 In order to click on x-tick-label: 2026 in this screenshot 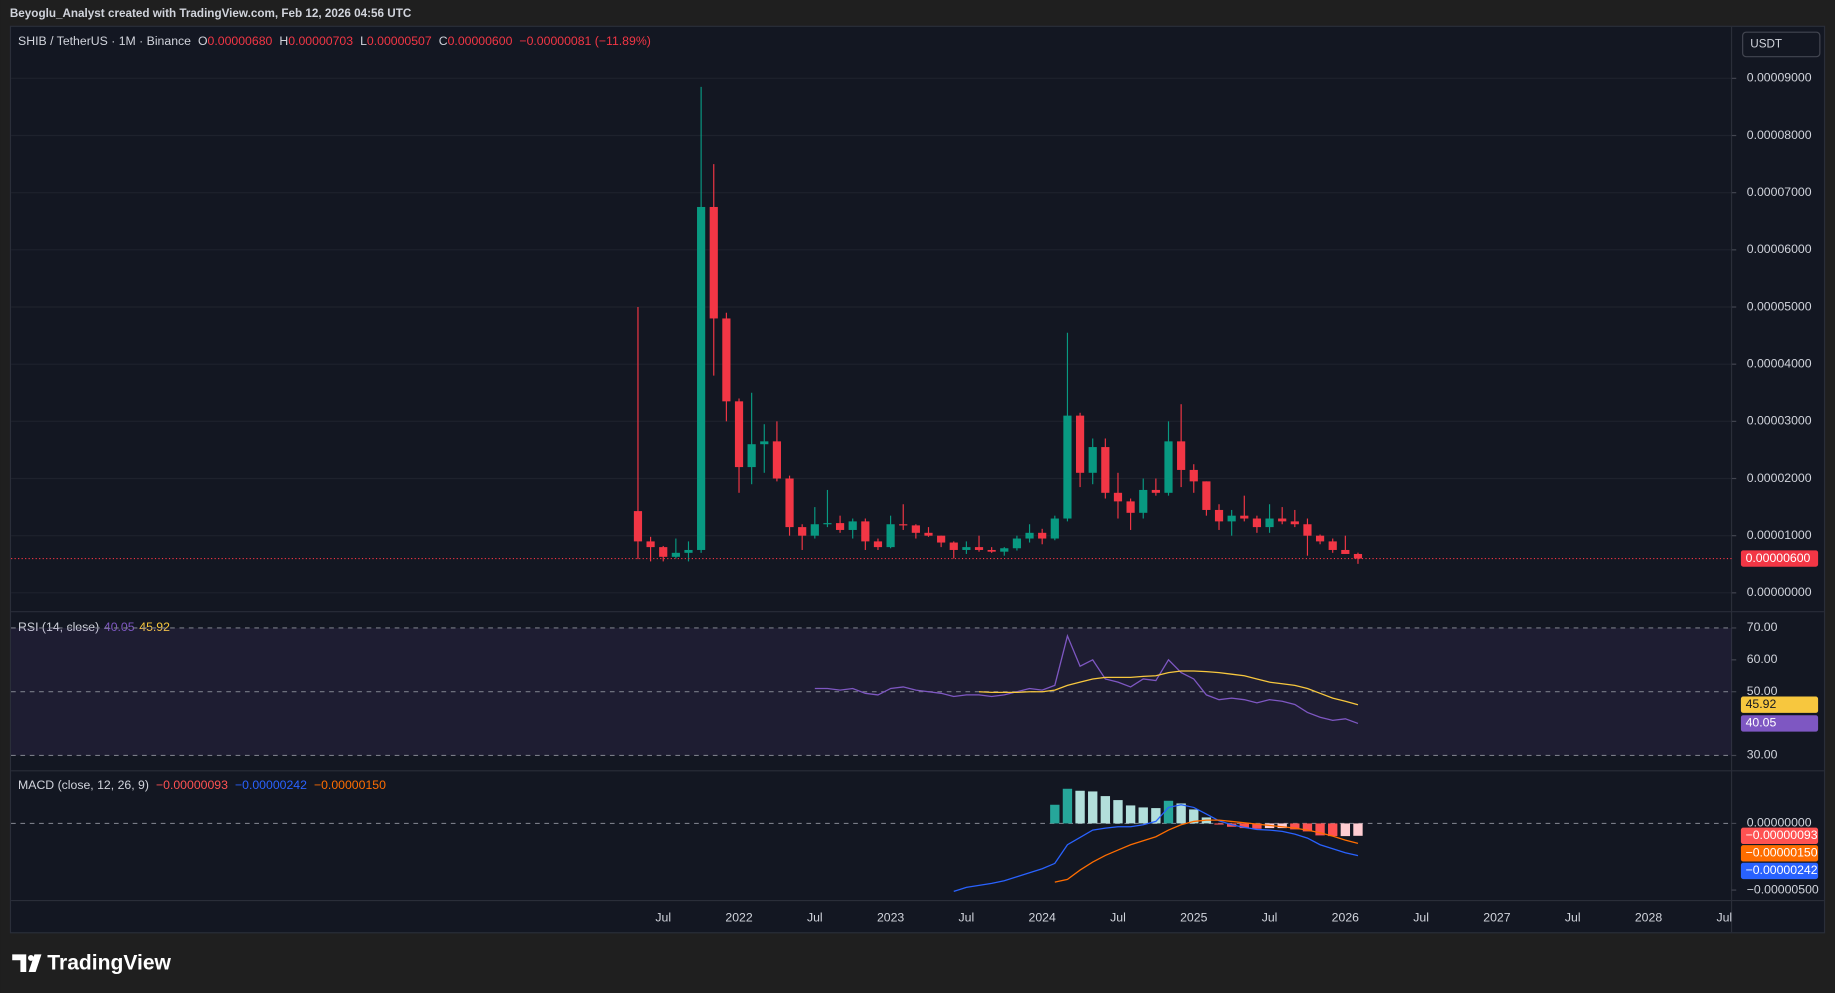, I will do `click(1345, 917)`.